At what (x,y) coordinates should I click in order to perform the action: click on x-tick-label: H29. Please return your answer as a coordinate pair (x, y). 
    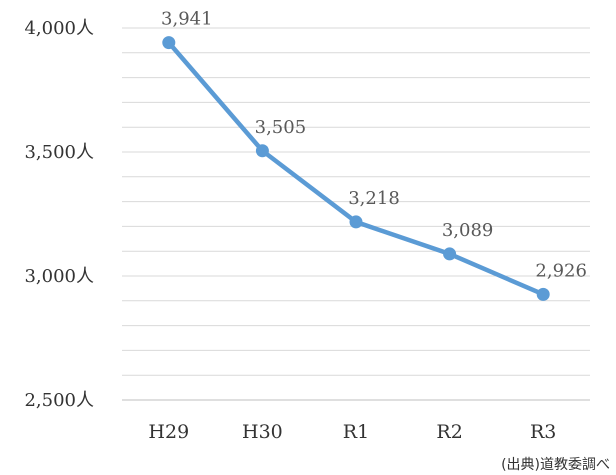
    Looking at the image, I should click on (168, 432).